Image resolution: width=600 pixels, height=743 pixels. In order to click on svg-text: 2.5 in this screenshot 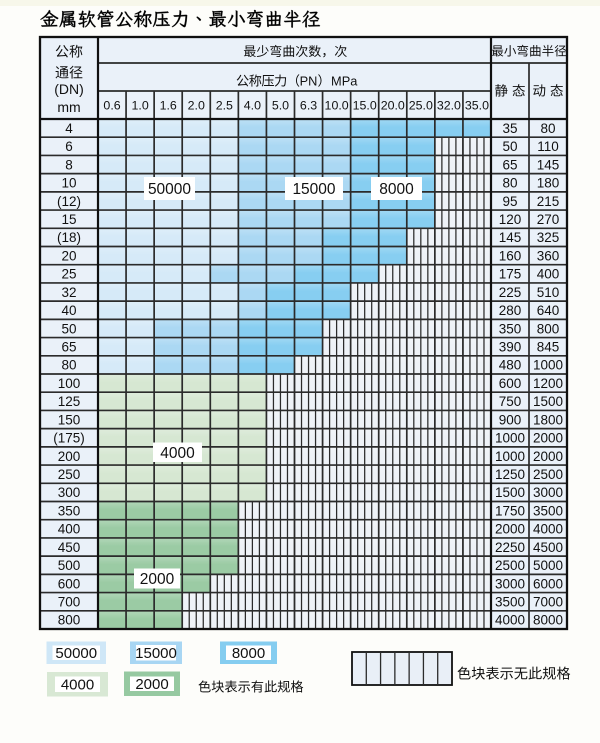, I will do `click(224, 106)`.